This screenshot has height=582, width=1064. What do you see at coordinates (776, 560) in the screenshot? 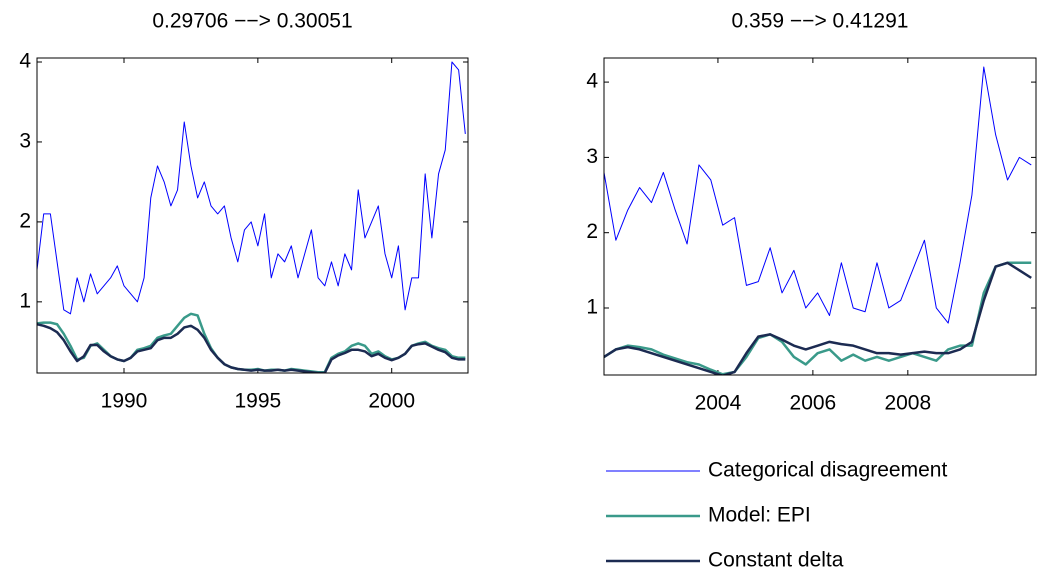
I see `legend-label: Constant delta` at bounding box center [776, 560].